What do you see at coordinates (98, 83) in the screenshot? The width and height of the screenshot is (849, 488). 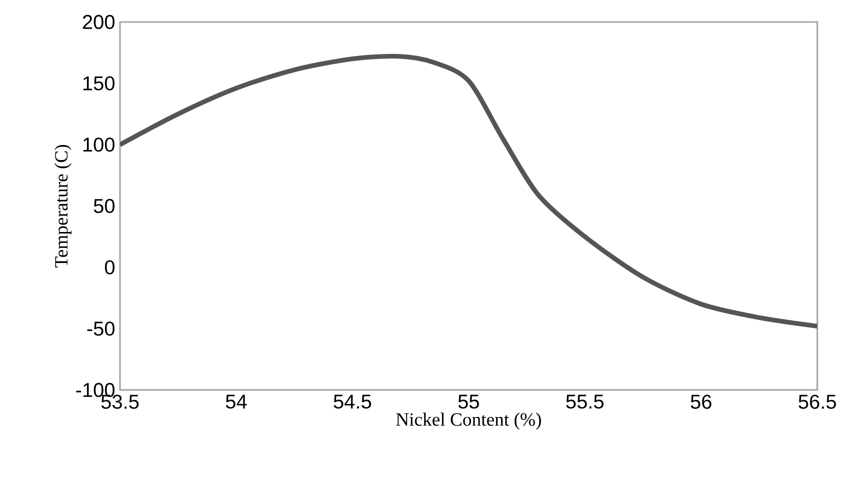 I see `y-tick-label: 150` at bounding box center [98, 83].